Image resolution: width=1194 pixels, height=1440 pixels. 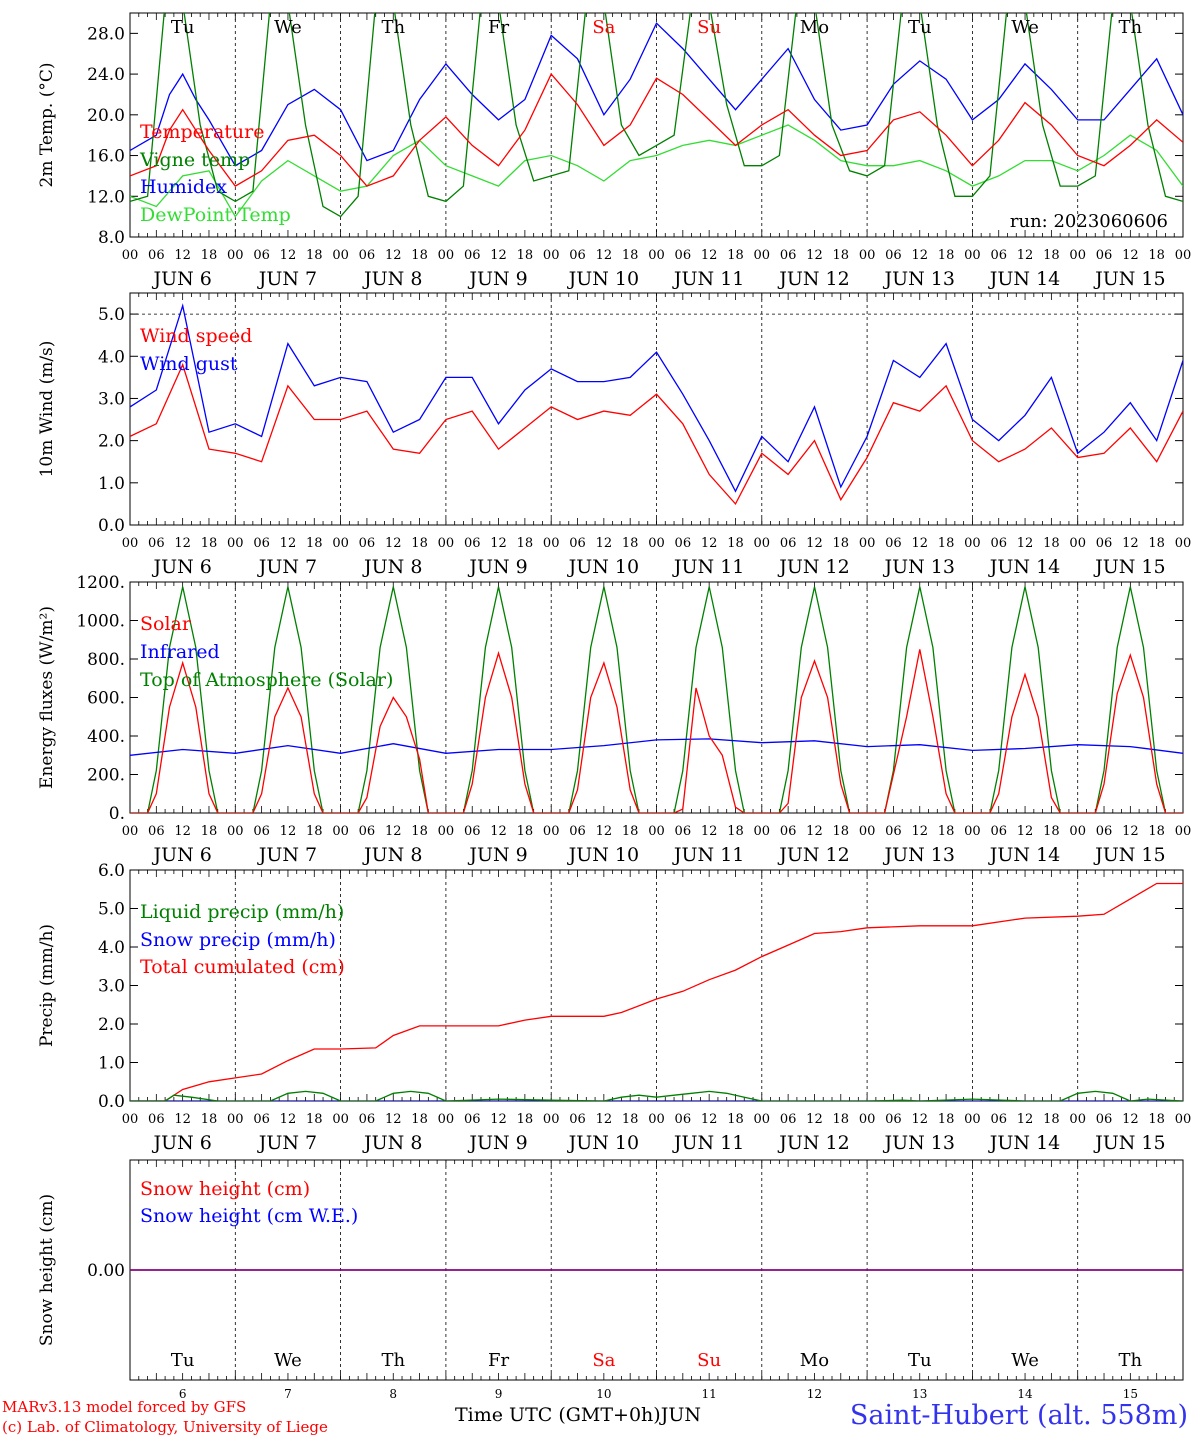 I want to click on y-tick-label: 28.0, so click(x=106, y=34).